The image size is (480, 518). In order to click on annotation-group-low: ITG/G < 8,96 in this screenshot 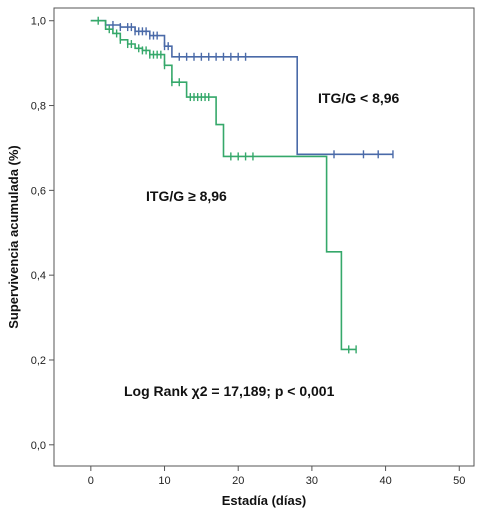, I will do `click(359, 98)`.